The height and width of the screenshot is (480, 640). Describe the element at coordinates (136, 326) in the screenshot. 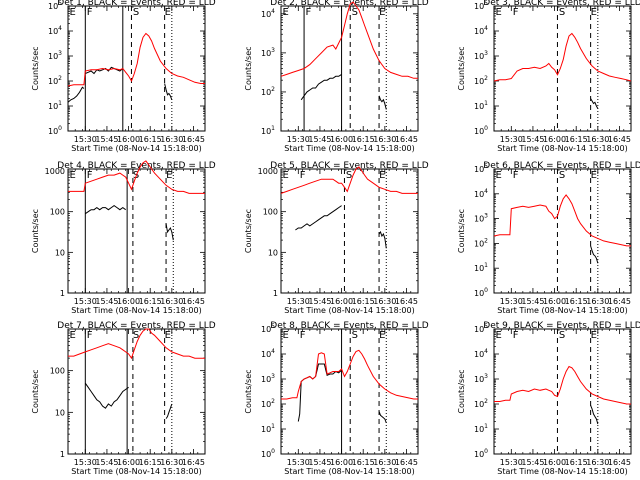

I see `chart-title: Det 7, BLACK = Events, RED = LLD` at that location.